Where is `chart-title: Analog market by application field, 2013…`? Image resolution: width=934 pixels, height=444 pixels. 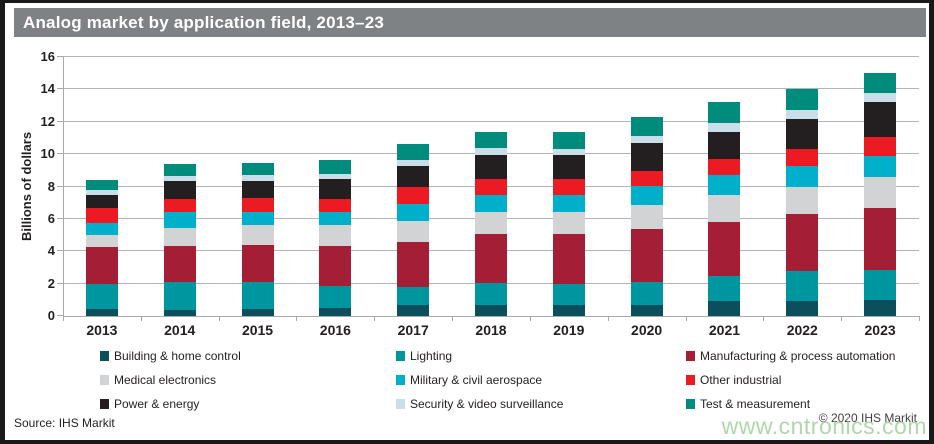
chart-title: Analog market by application field, 2013… is located at coordinates (204, 22).